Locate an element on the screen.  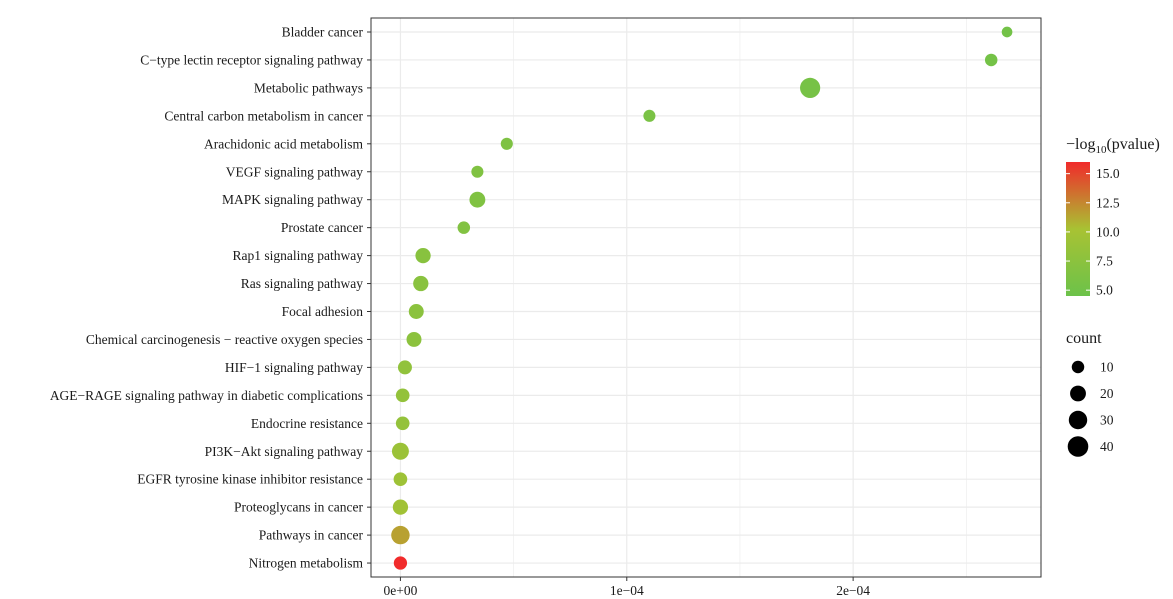
size-legend: count 10 20 30 40 is located at coordinates (1090, 393).